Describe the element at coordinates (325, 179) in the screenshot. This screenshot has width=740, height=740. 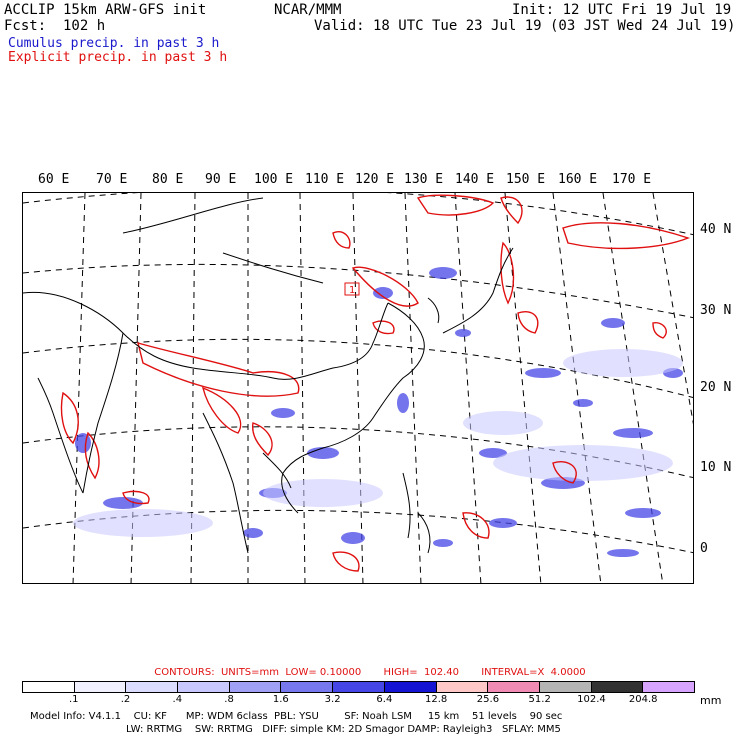
I see `lon-label: 110 E` at that location.